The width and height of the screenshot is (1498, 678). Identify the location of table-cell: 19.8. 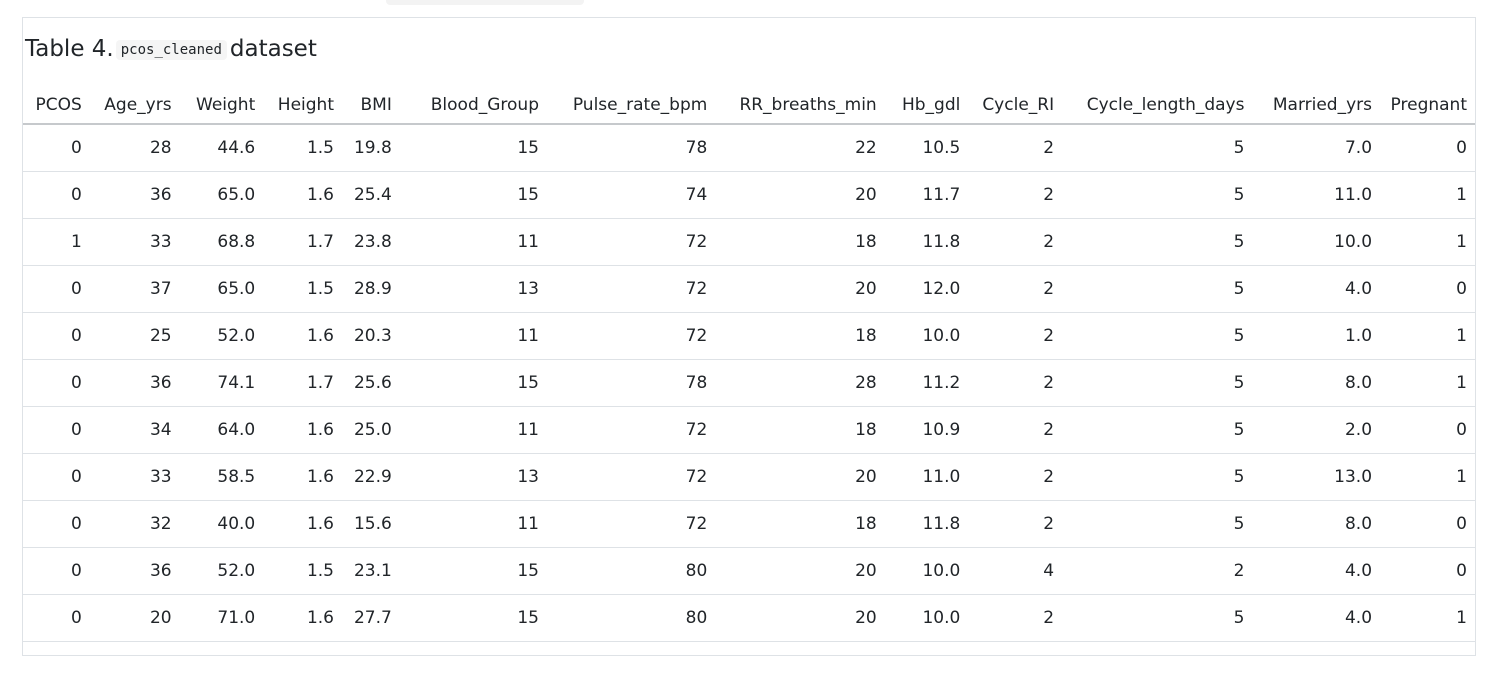
(371, 148).